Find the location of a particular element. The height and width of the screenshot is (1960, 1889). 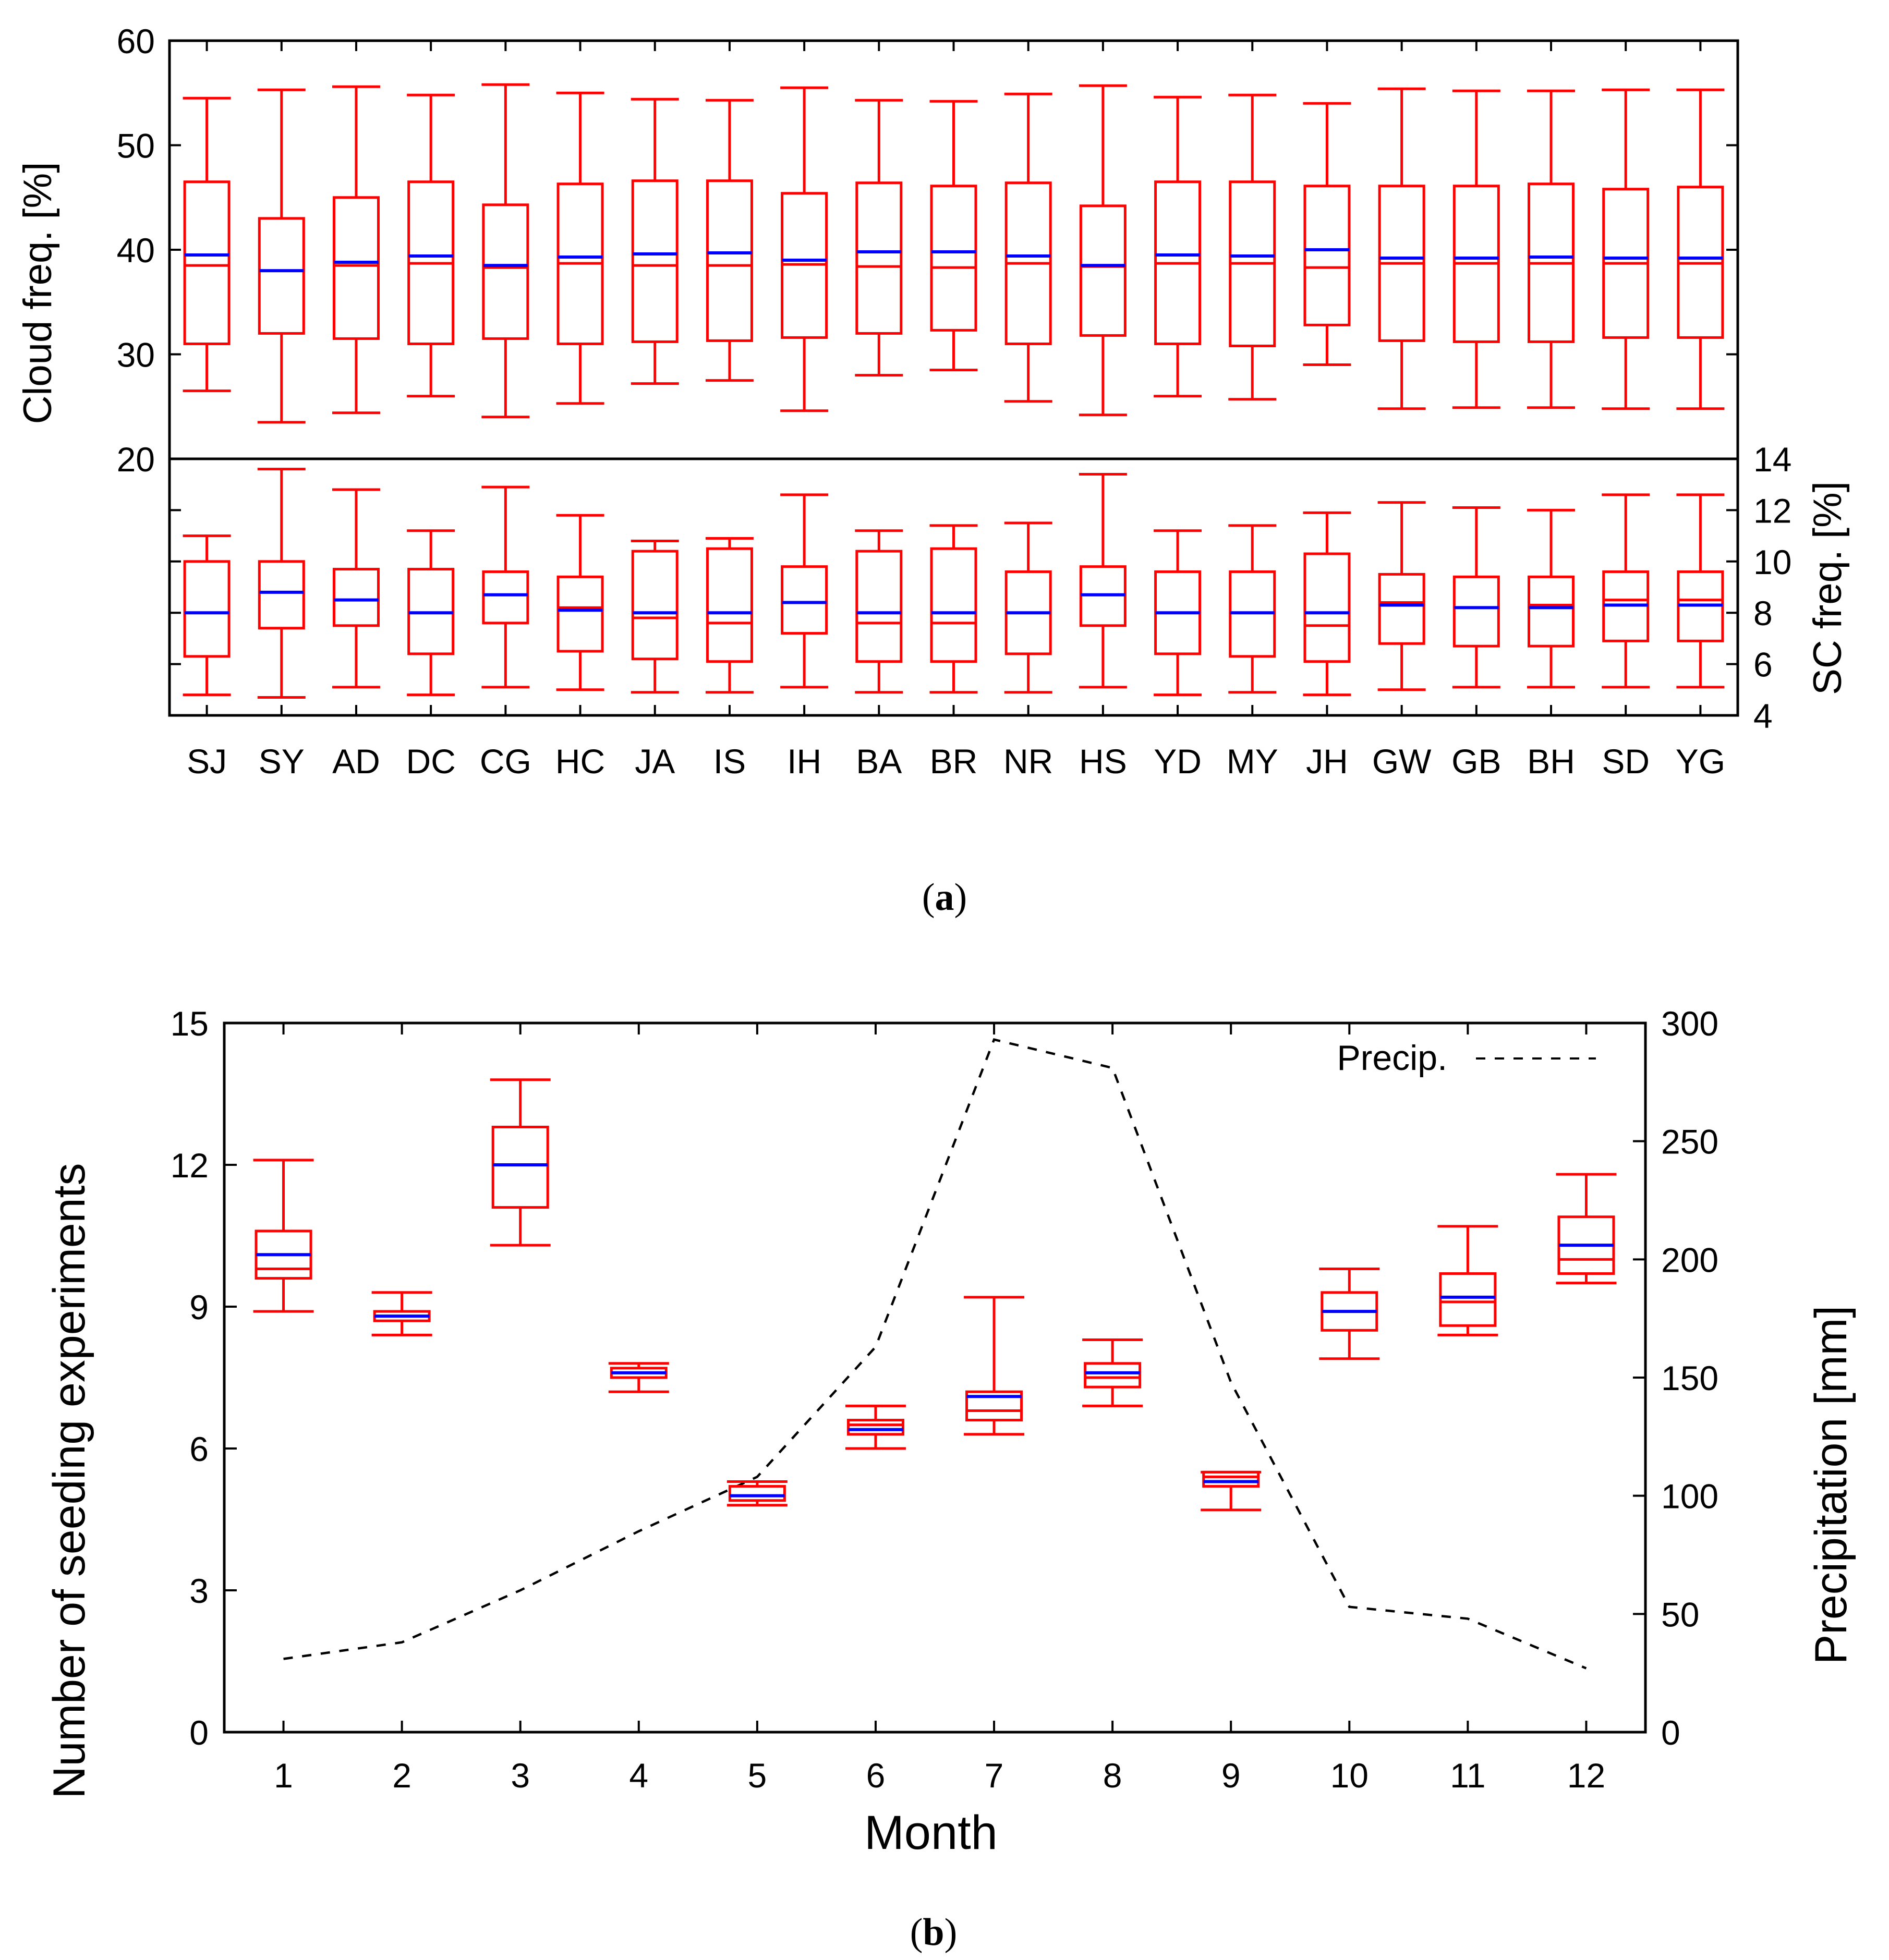

a-cloud-box-IS is located at coordinates (729, 240).